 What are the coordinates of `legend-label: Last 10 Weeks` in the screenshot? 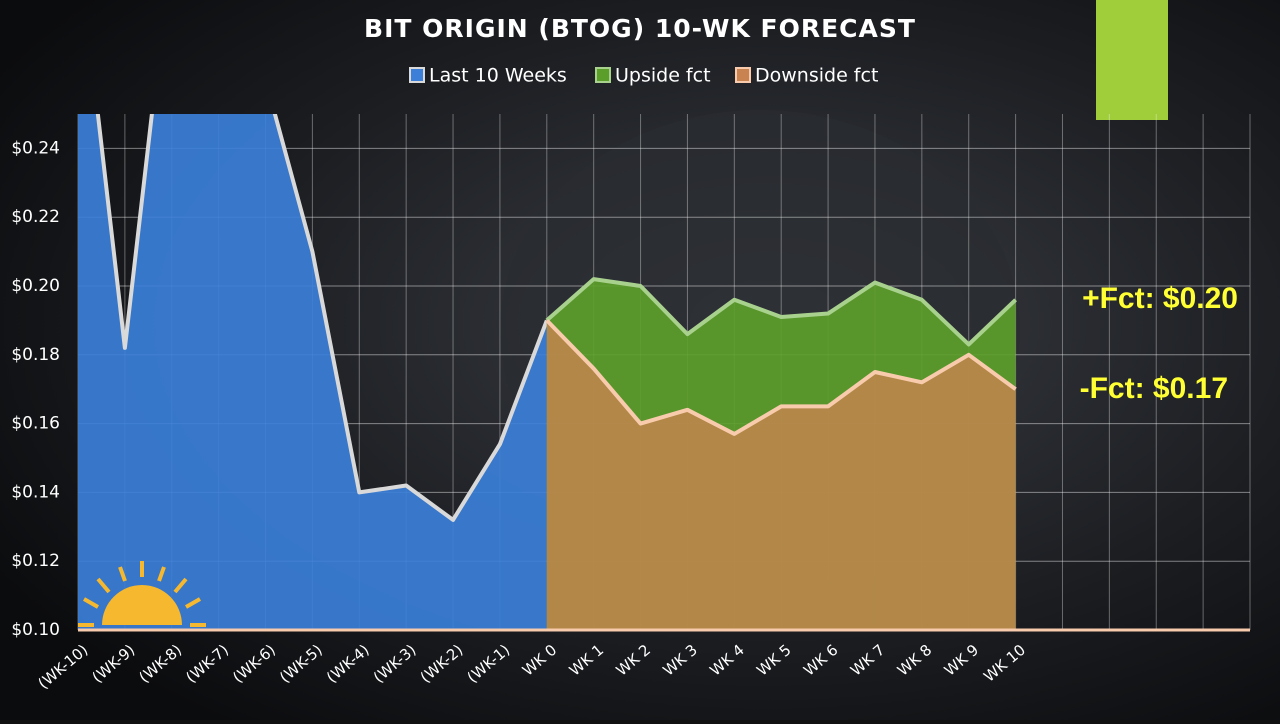 It's located at (498, 76).